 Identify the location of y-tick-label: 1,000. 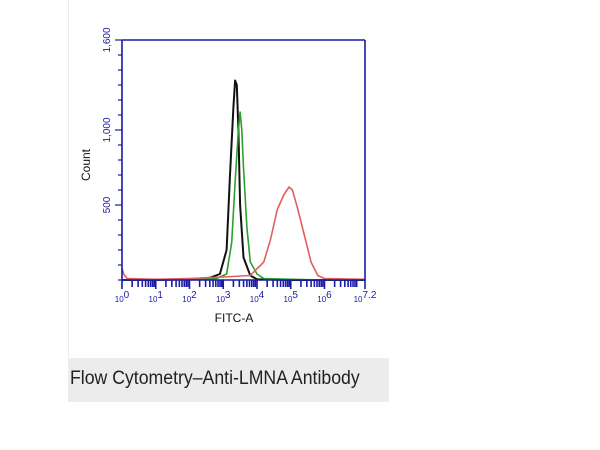
(107, 129).